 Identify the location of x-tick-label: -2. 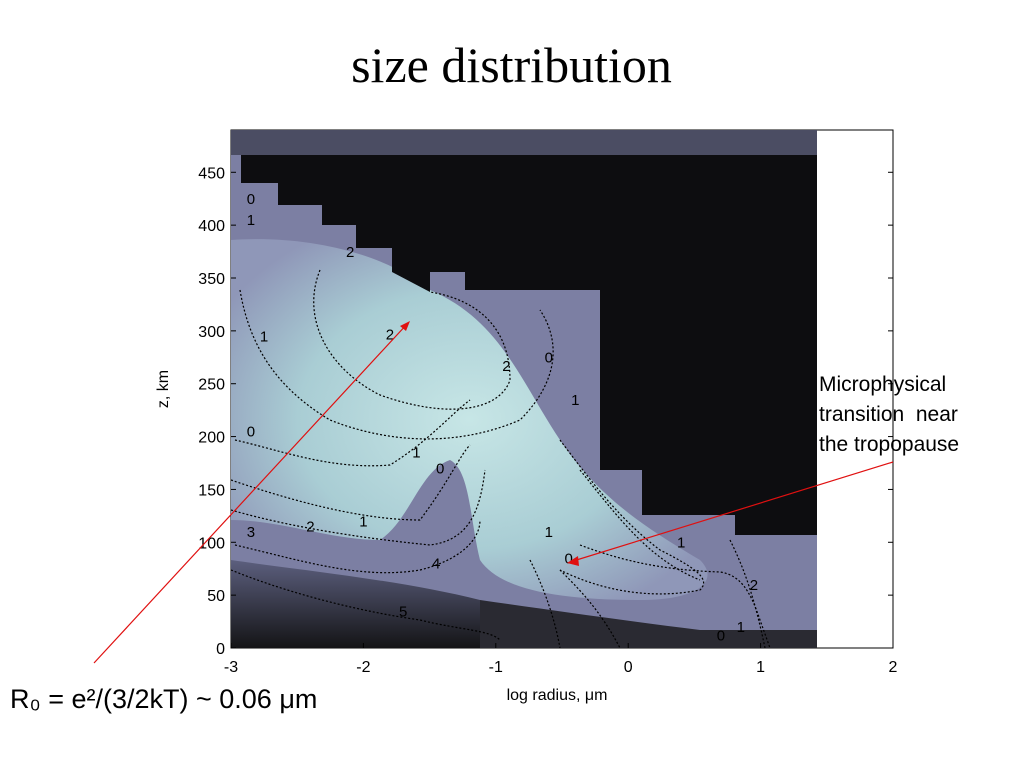
(363, 667).